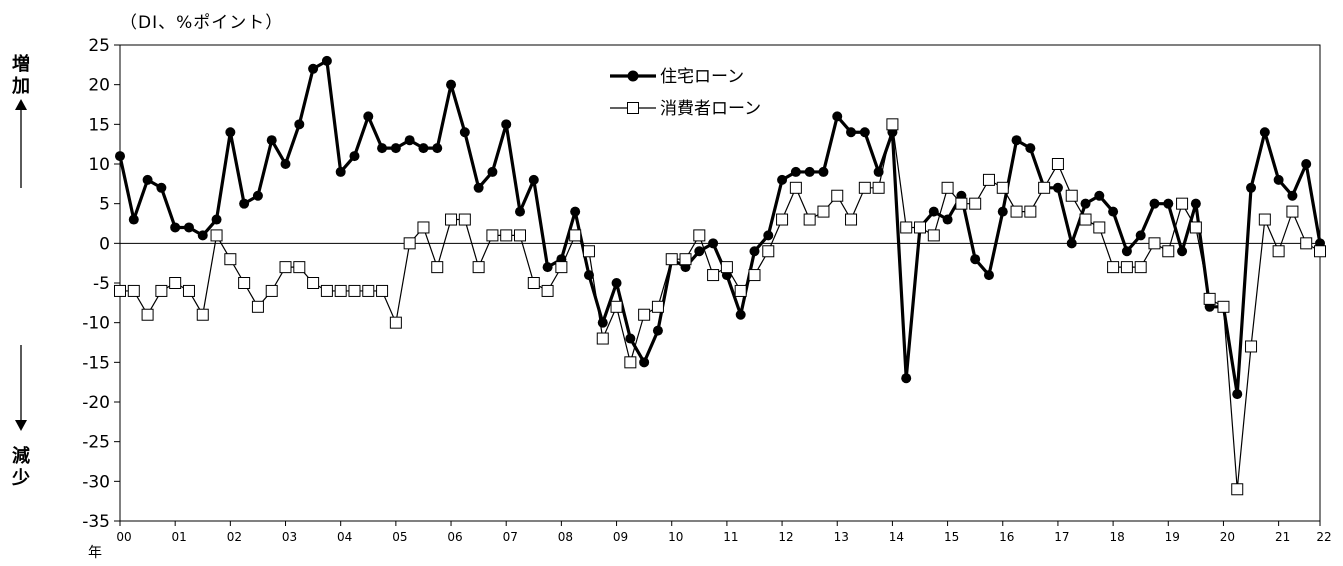 The image size is (1343, 566). Describe the element at coordinates (289, 537) in the screenshot. I see `x-tick-label: 03` at that location.